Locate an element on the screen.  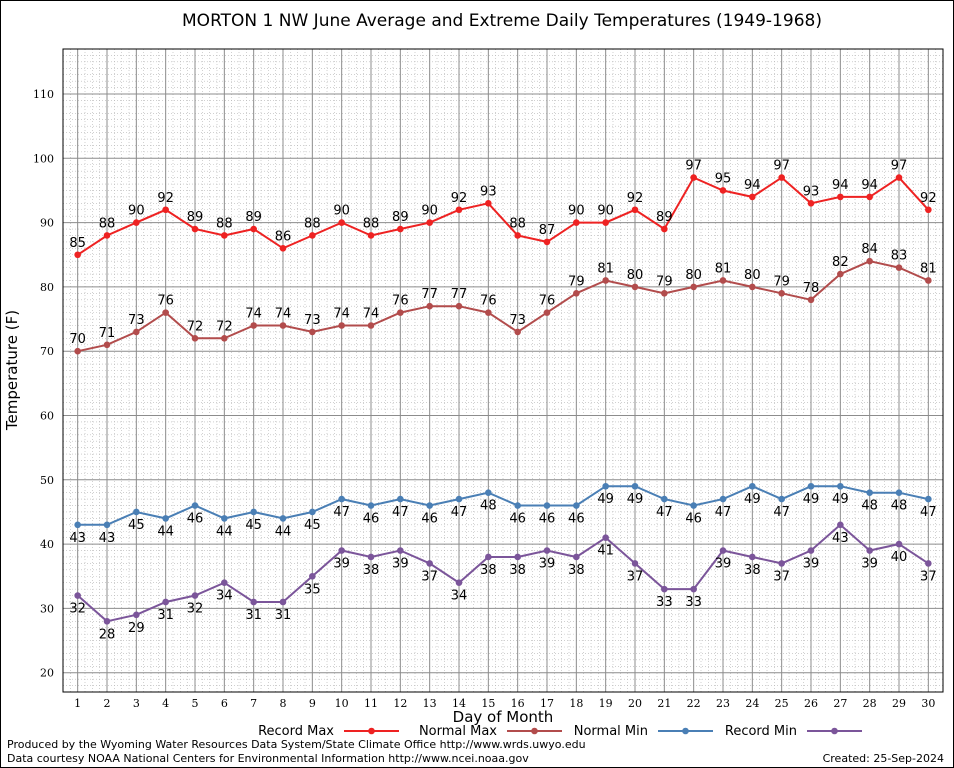
legend-label-record-min: Record Min is located at coordinates (761, 731).